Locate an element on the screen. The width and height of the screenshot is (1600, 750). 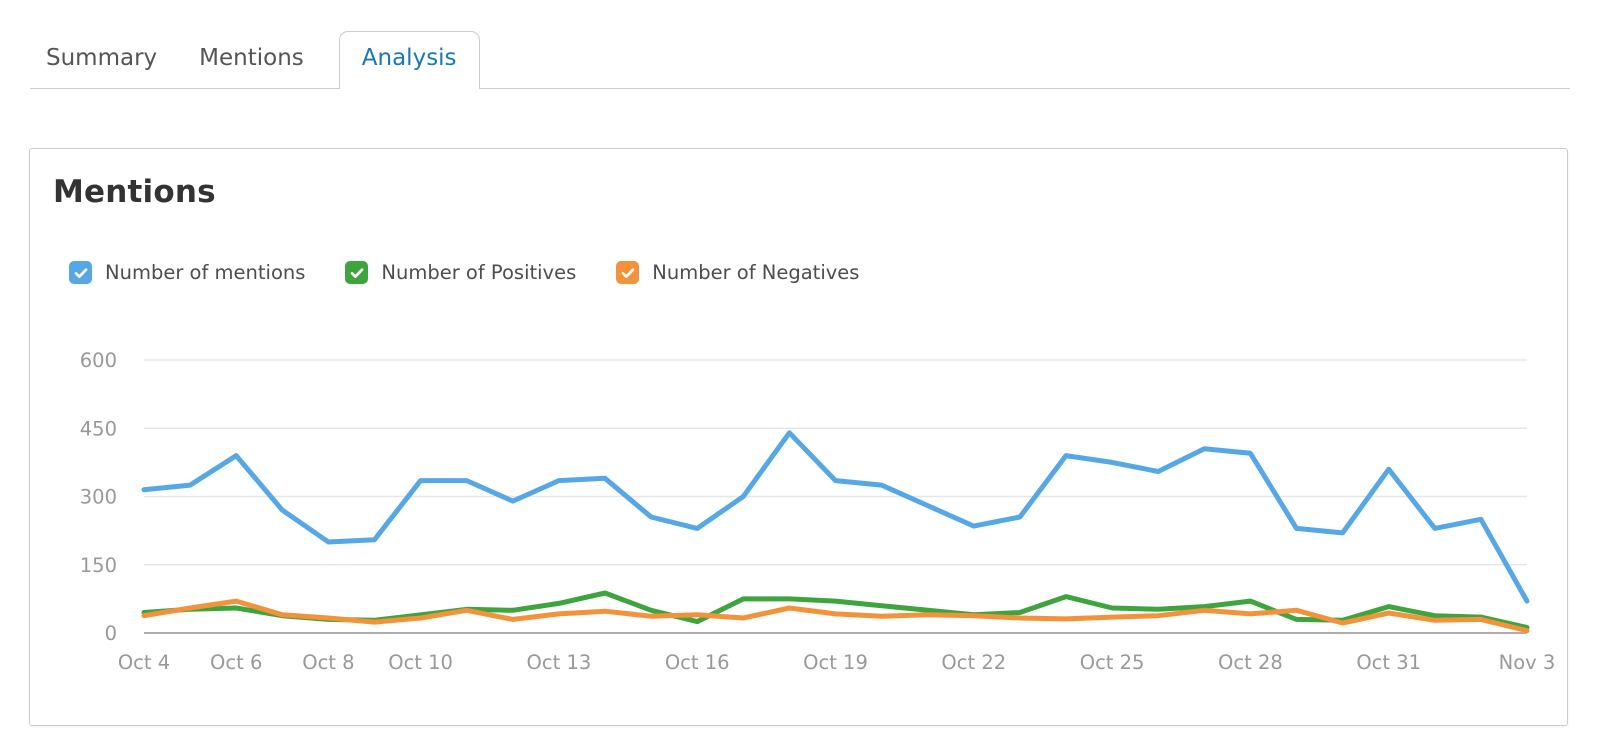
legend-label-mentions: Number of mentions is located at coordinates (205, 272).